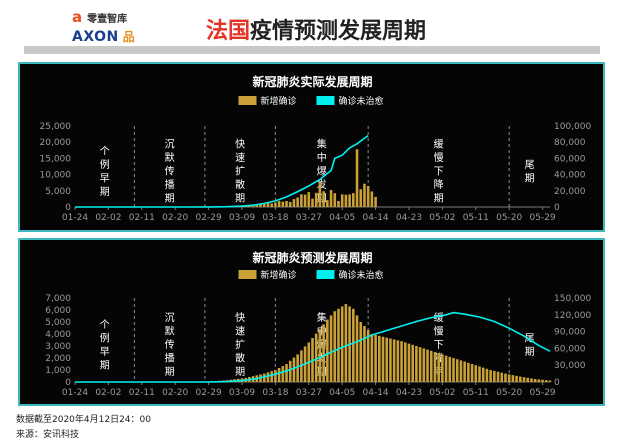 The width and height of the screenshot is (640, 448). Describe the element at coordinates (170, 184) in the screenshot. I see `phase-label-char: 播` at that location.